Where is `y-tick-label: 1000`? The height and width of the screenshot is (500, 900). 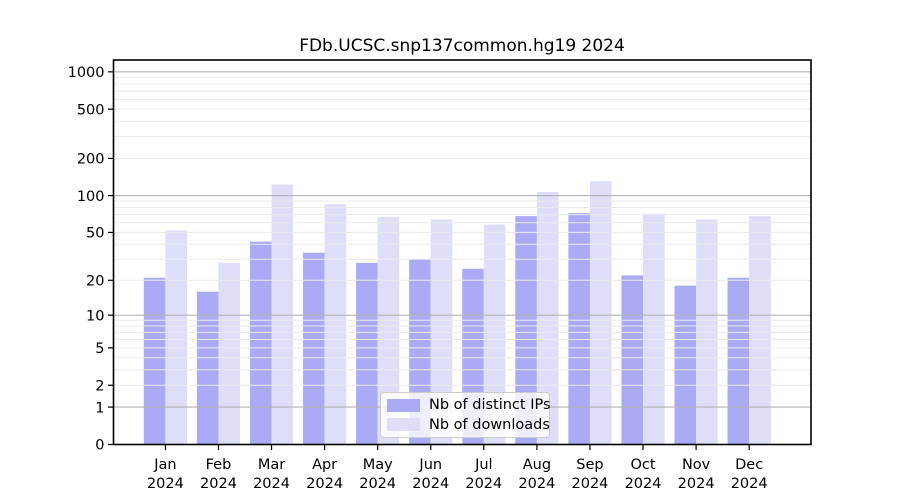
y-tick-label: 1000 is located at coordinates (86, 73).